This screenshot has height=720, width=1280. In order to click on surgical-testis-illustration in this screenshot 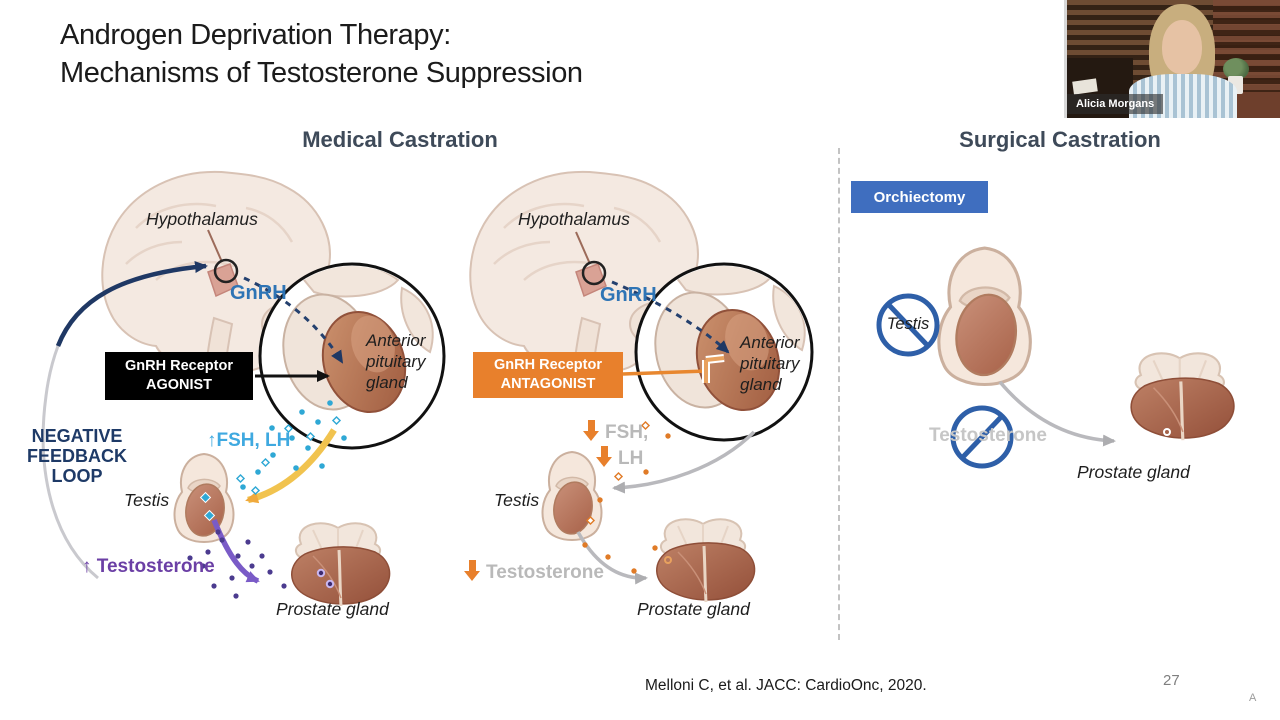, I will do `click(984, 316)`.